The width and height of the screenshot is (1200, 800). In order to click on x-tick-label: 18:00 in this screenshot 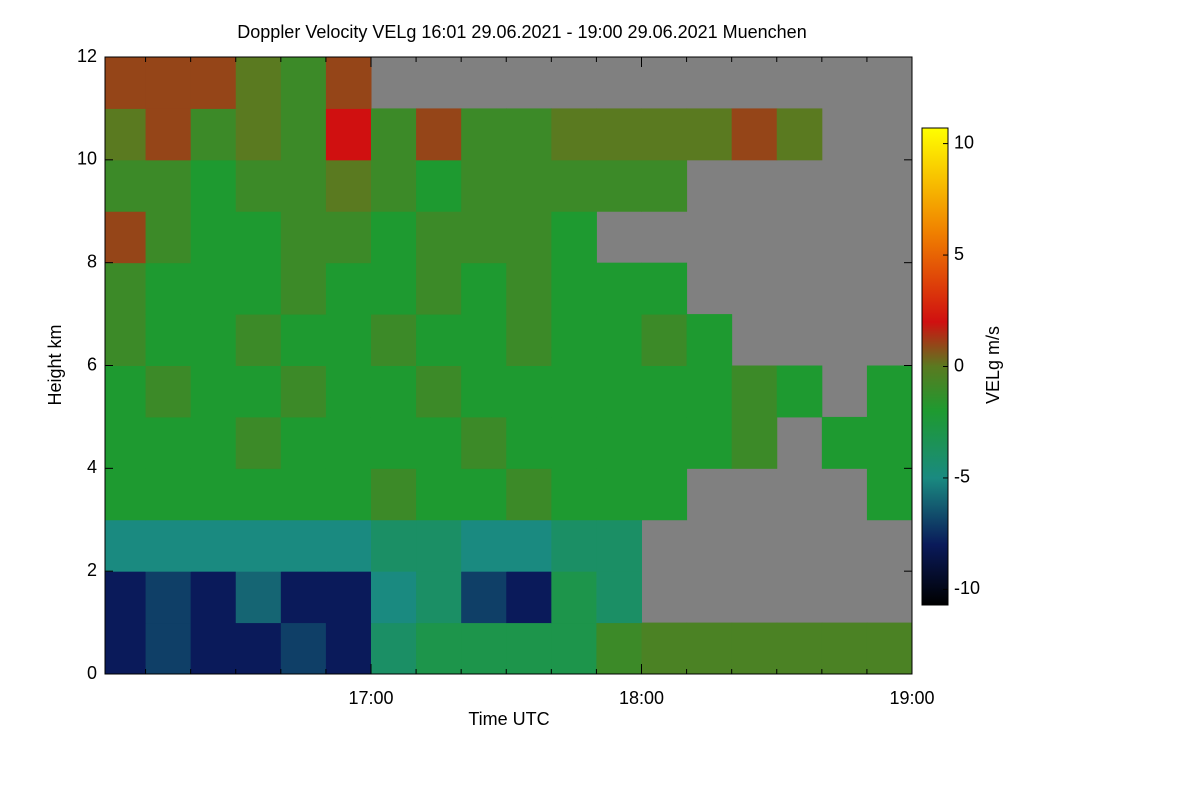, I will do `click(641, 698)`.